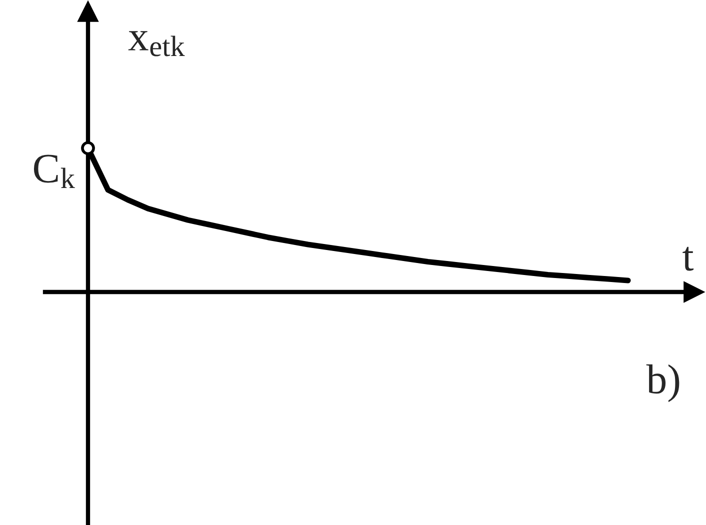 The height and width of the screenshot is (525, 706). What do you see at coordinates (54, 171) in the screenshot?
I see `text: C$_{k}$` at bounding box center [54, 171].